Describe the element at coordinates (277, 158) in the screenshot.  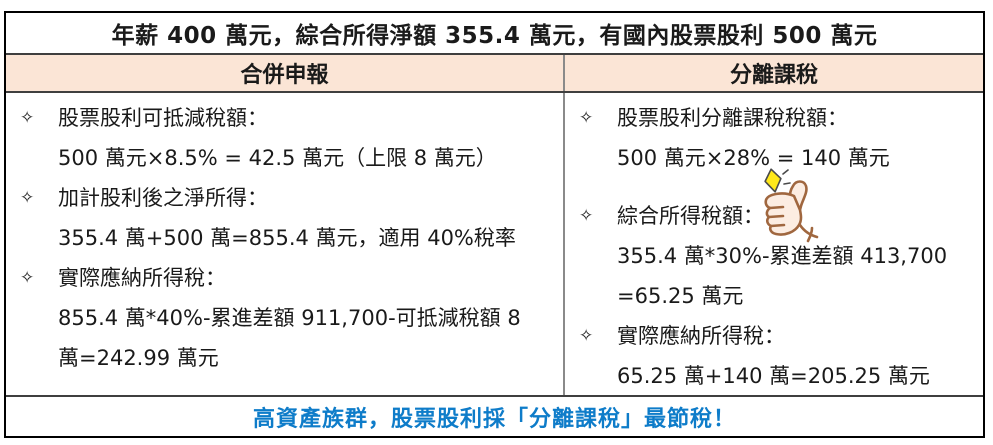
I see `item-formula: 500 萬元×8.5% = 42.5 萬元（上限 8 萬元）` at that location.